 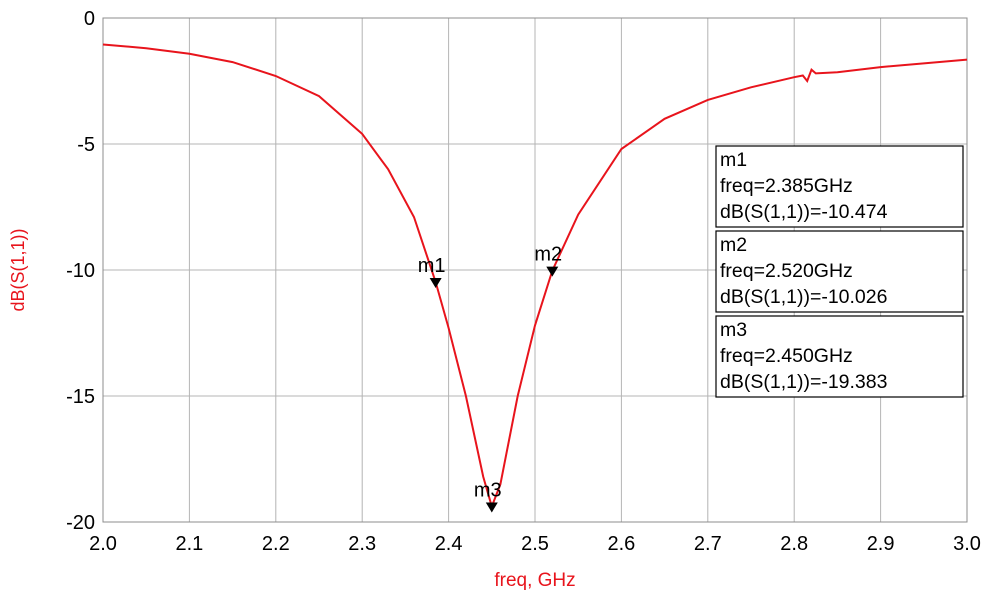 What do you see at coordinates (548, 255) in the screenshot?
I see `marker-m2-label: m2` at bounding box center [548, 255].